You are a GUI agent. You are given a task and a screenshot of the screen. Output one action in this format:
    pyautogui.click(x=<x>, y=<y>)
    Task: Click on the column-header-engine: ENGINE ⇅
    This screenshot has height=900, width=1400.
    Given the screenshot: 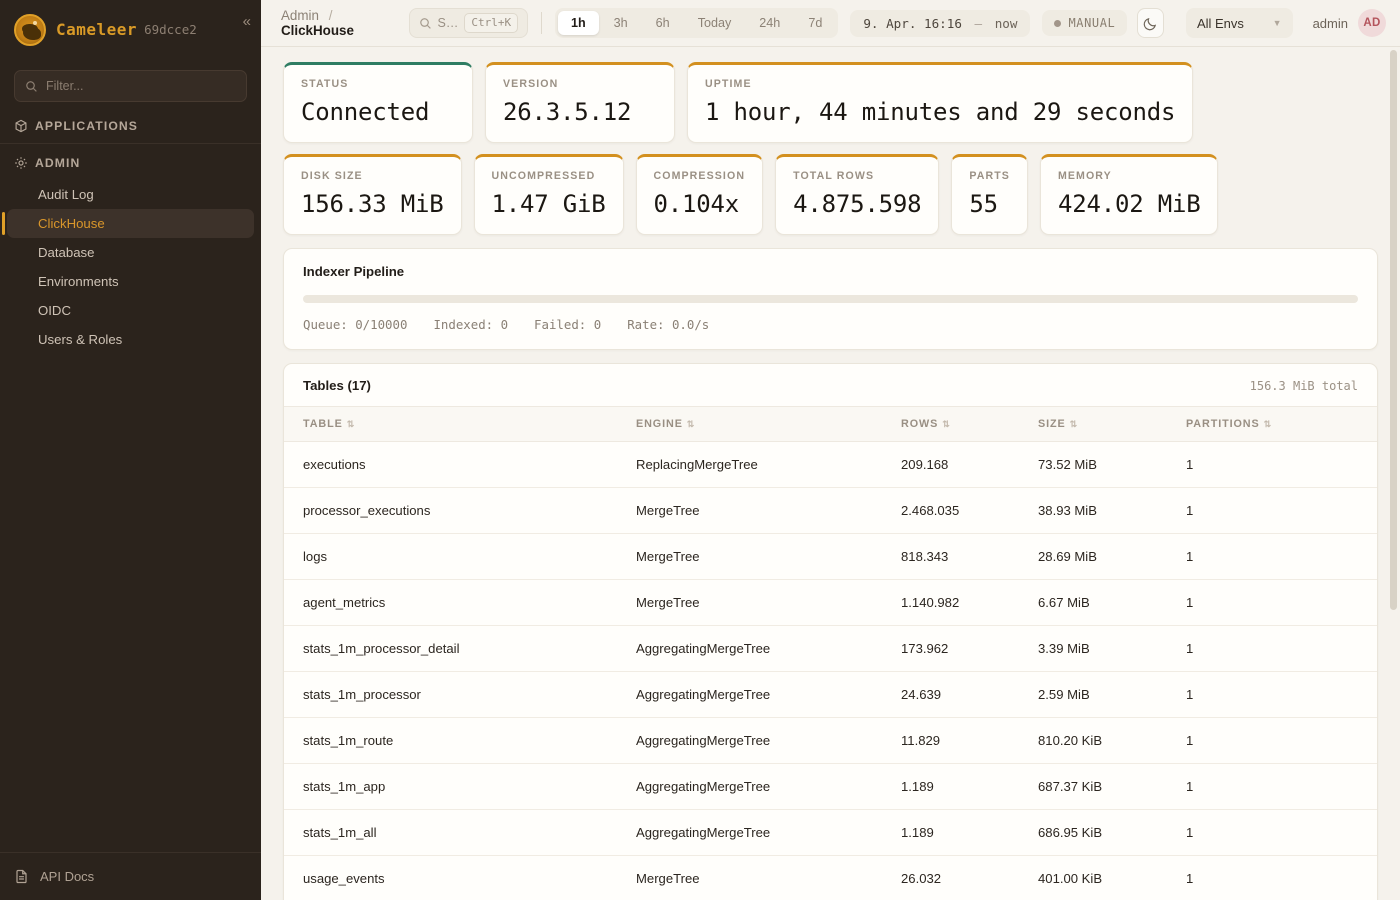 What is the action you would take?
    pyautogui.click(x=768, y=424)
    